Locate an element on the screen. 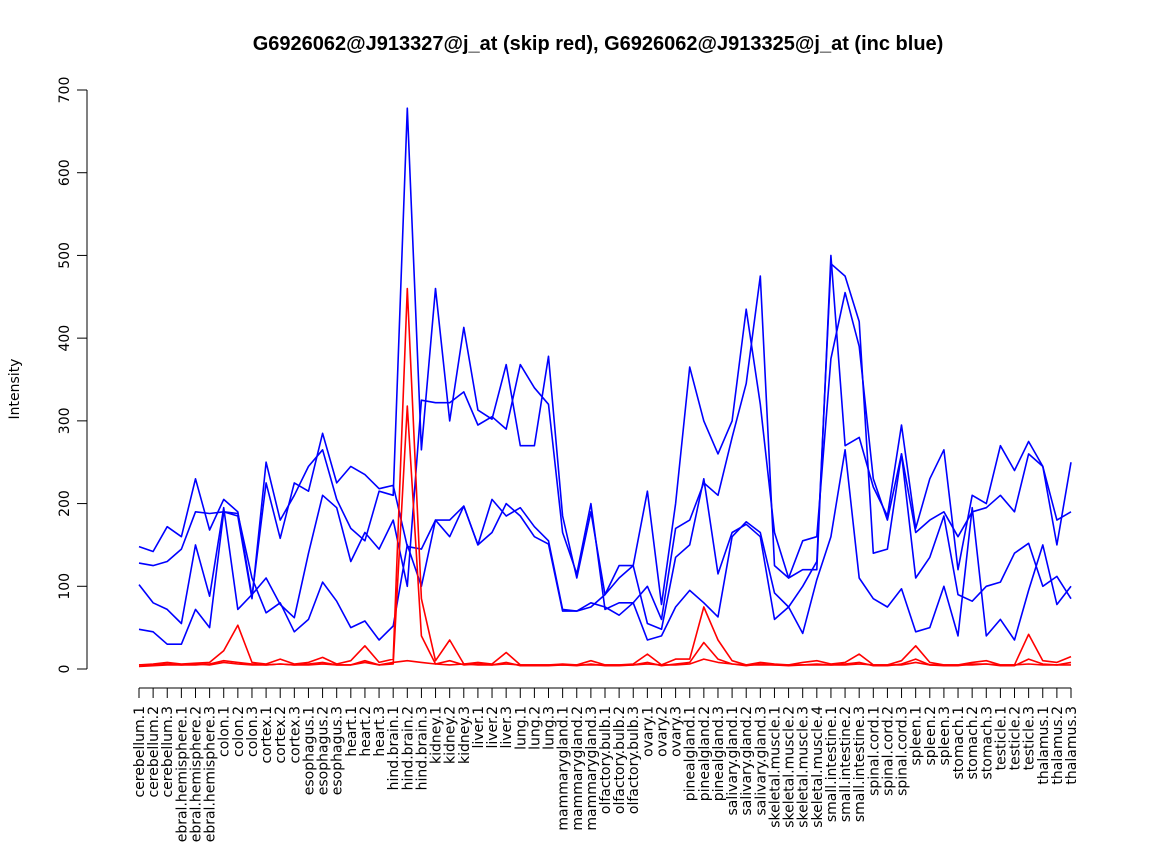  x-tick-label: ovary.3 is located at coordinates (677, 731).